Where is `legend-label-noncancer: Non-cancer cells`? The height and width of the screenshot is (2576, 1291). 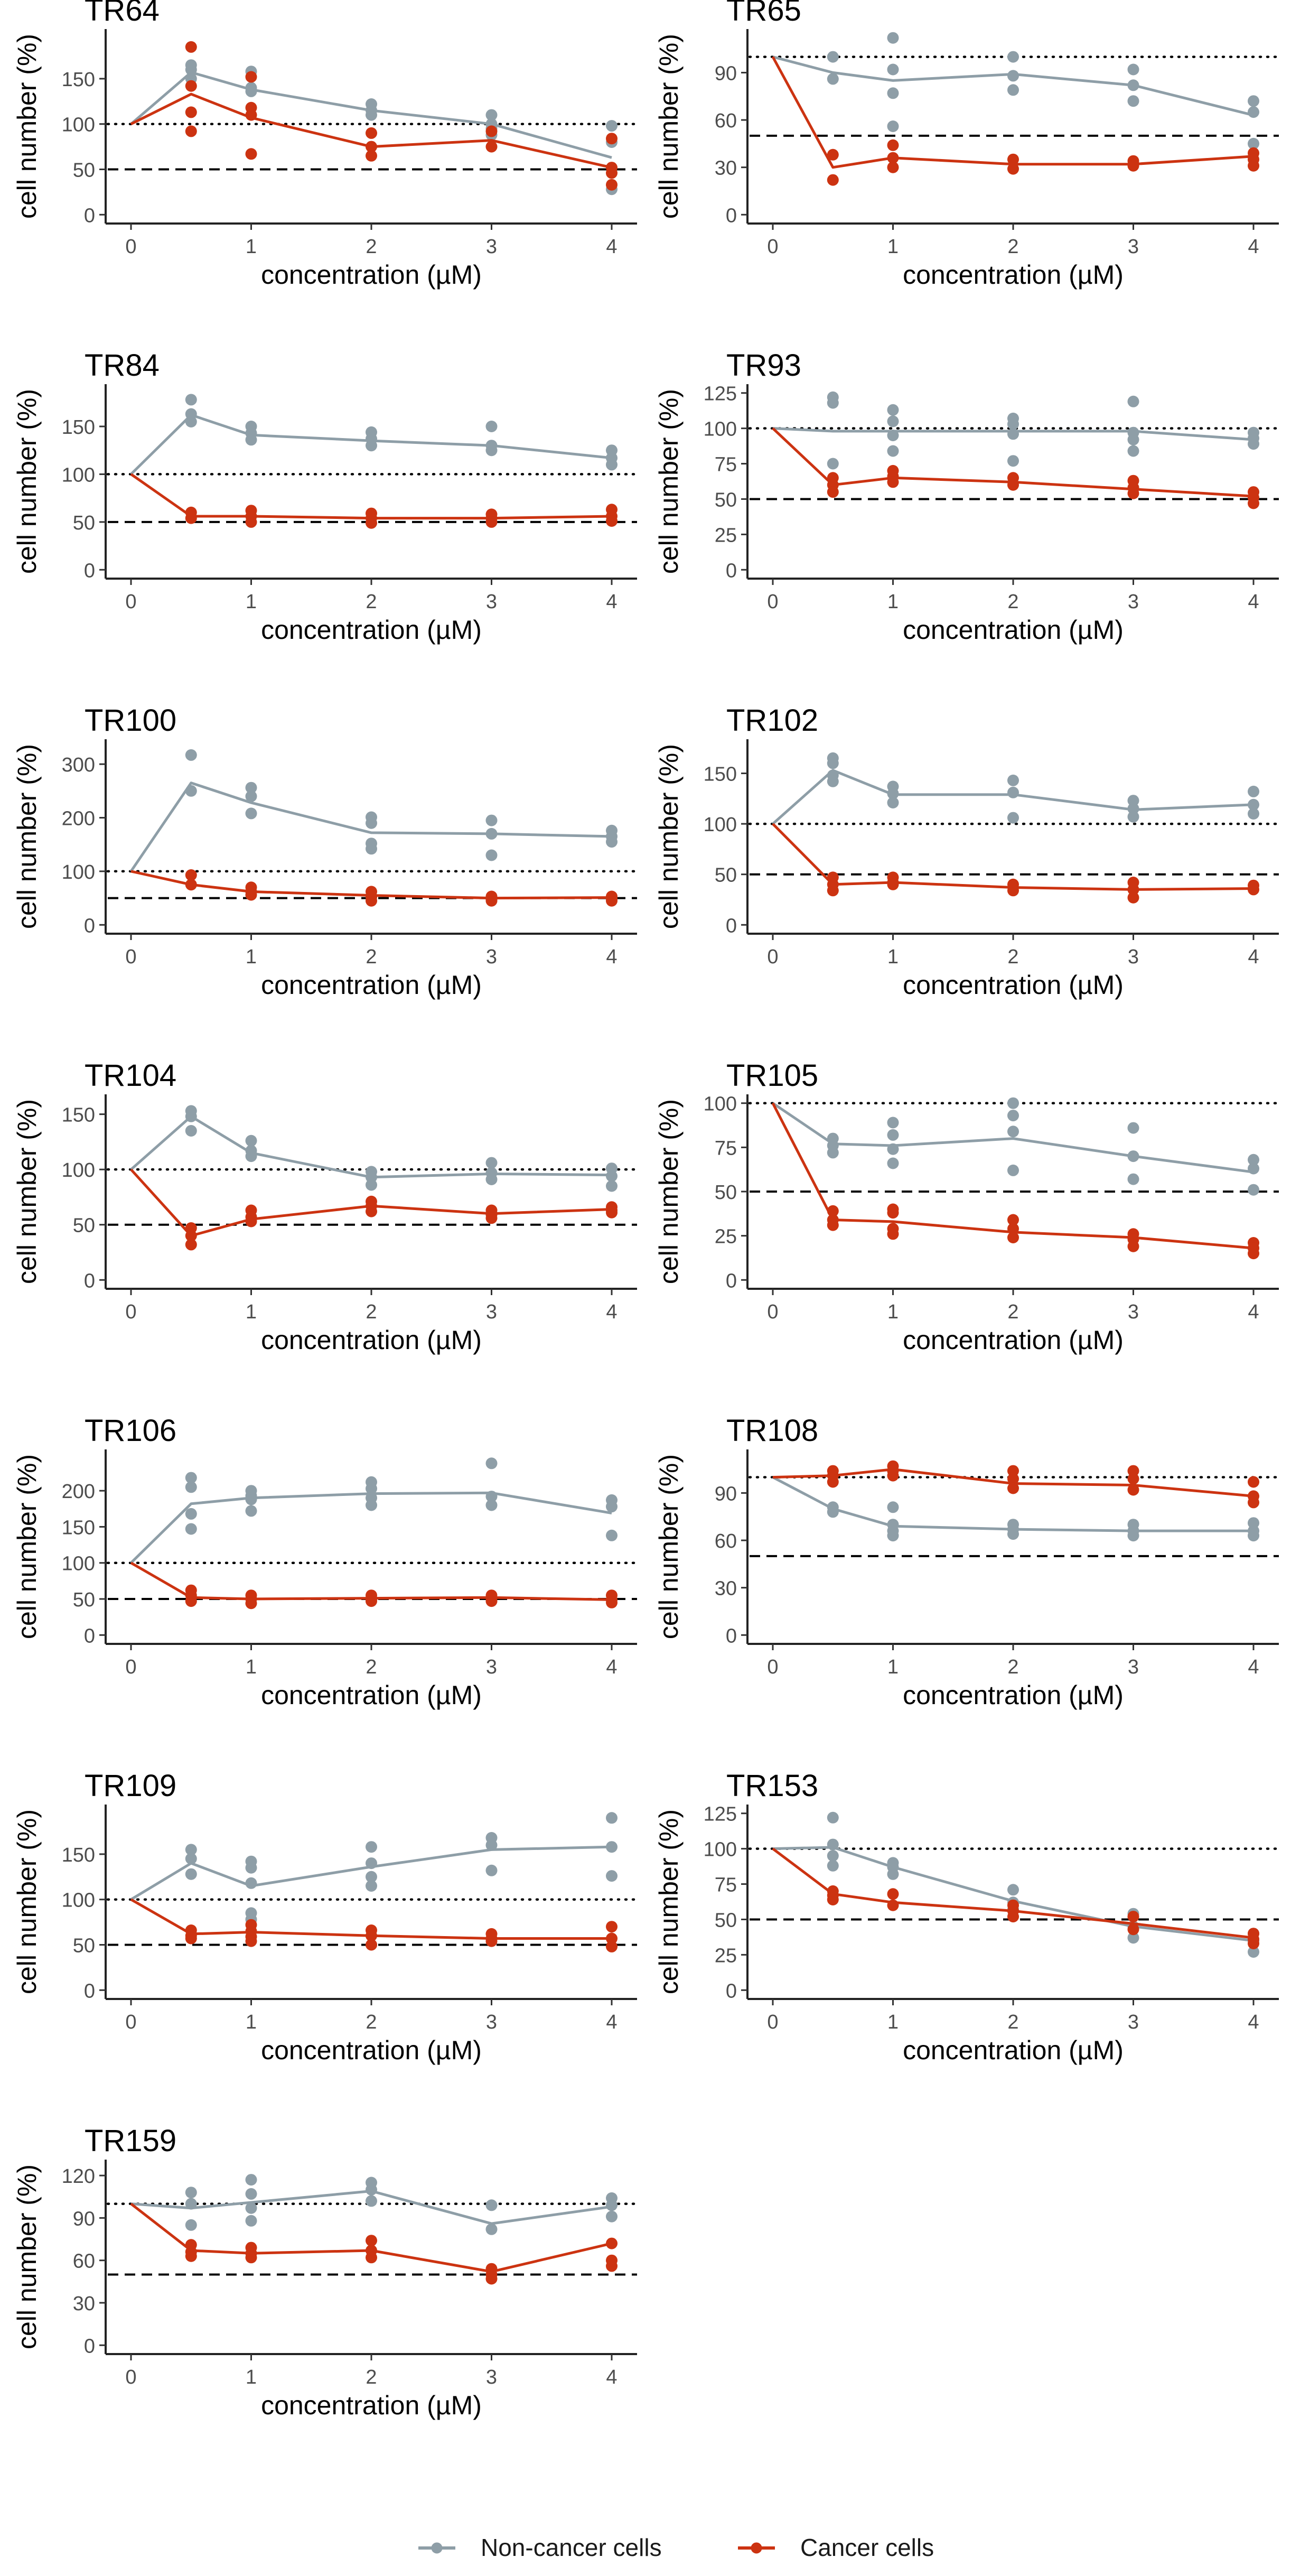
legend-label-noncancer: Non-cancer cells is located at coordinates (571, 2547).